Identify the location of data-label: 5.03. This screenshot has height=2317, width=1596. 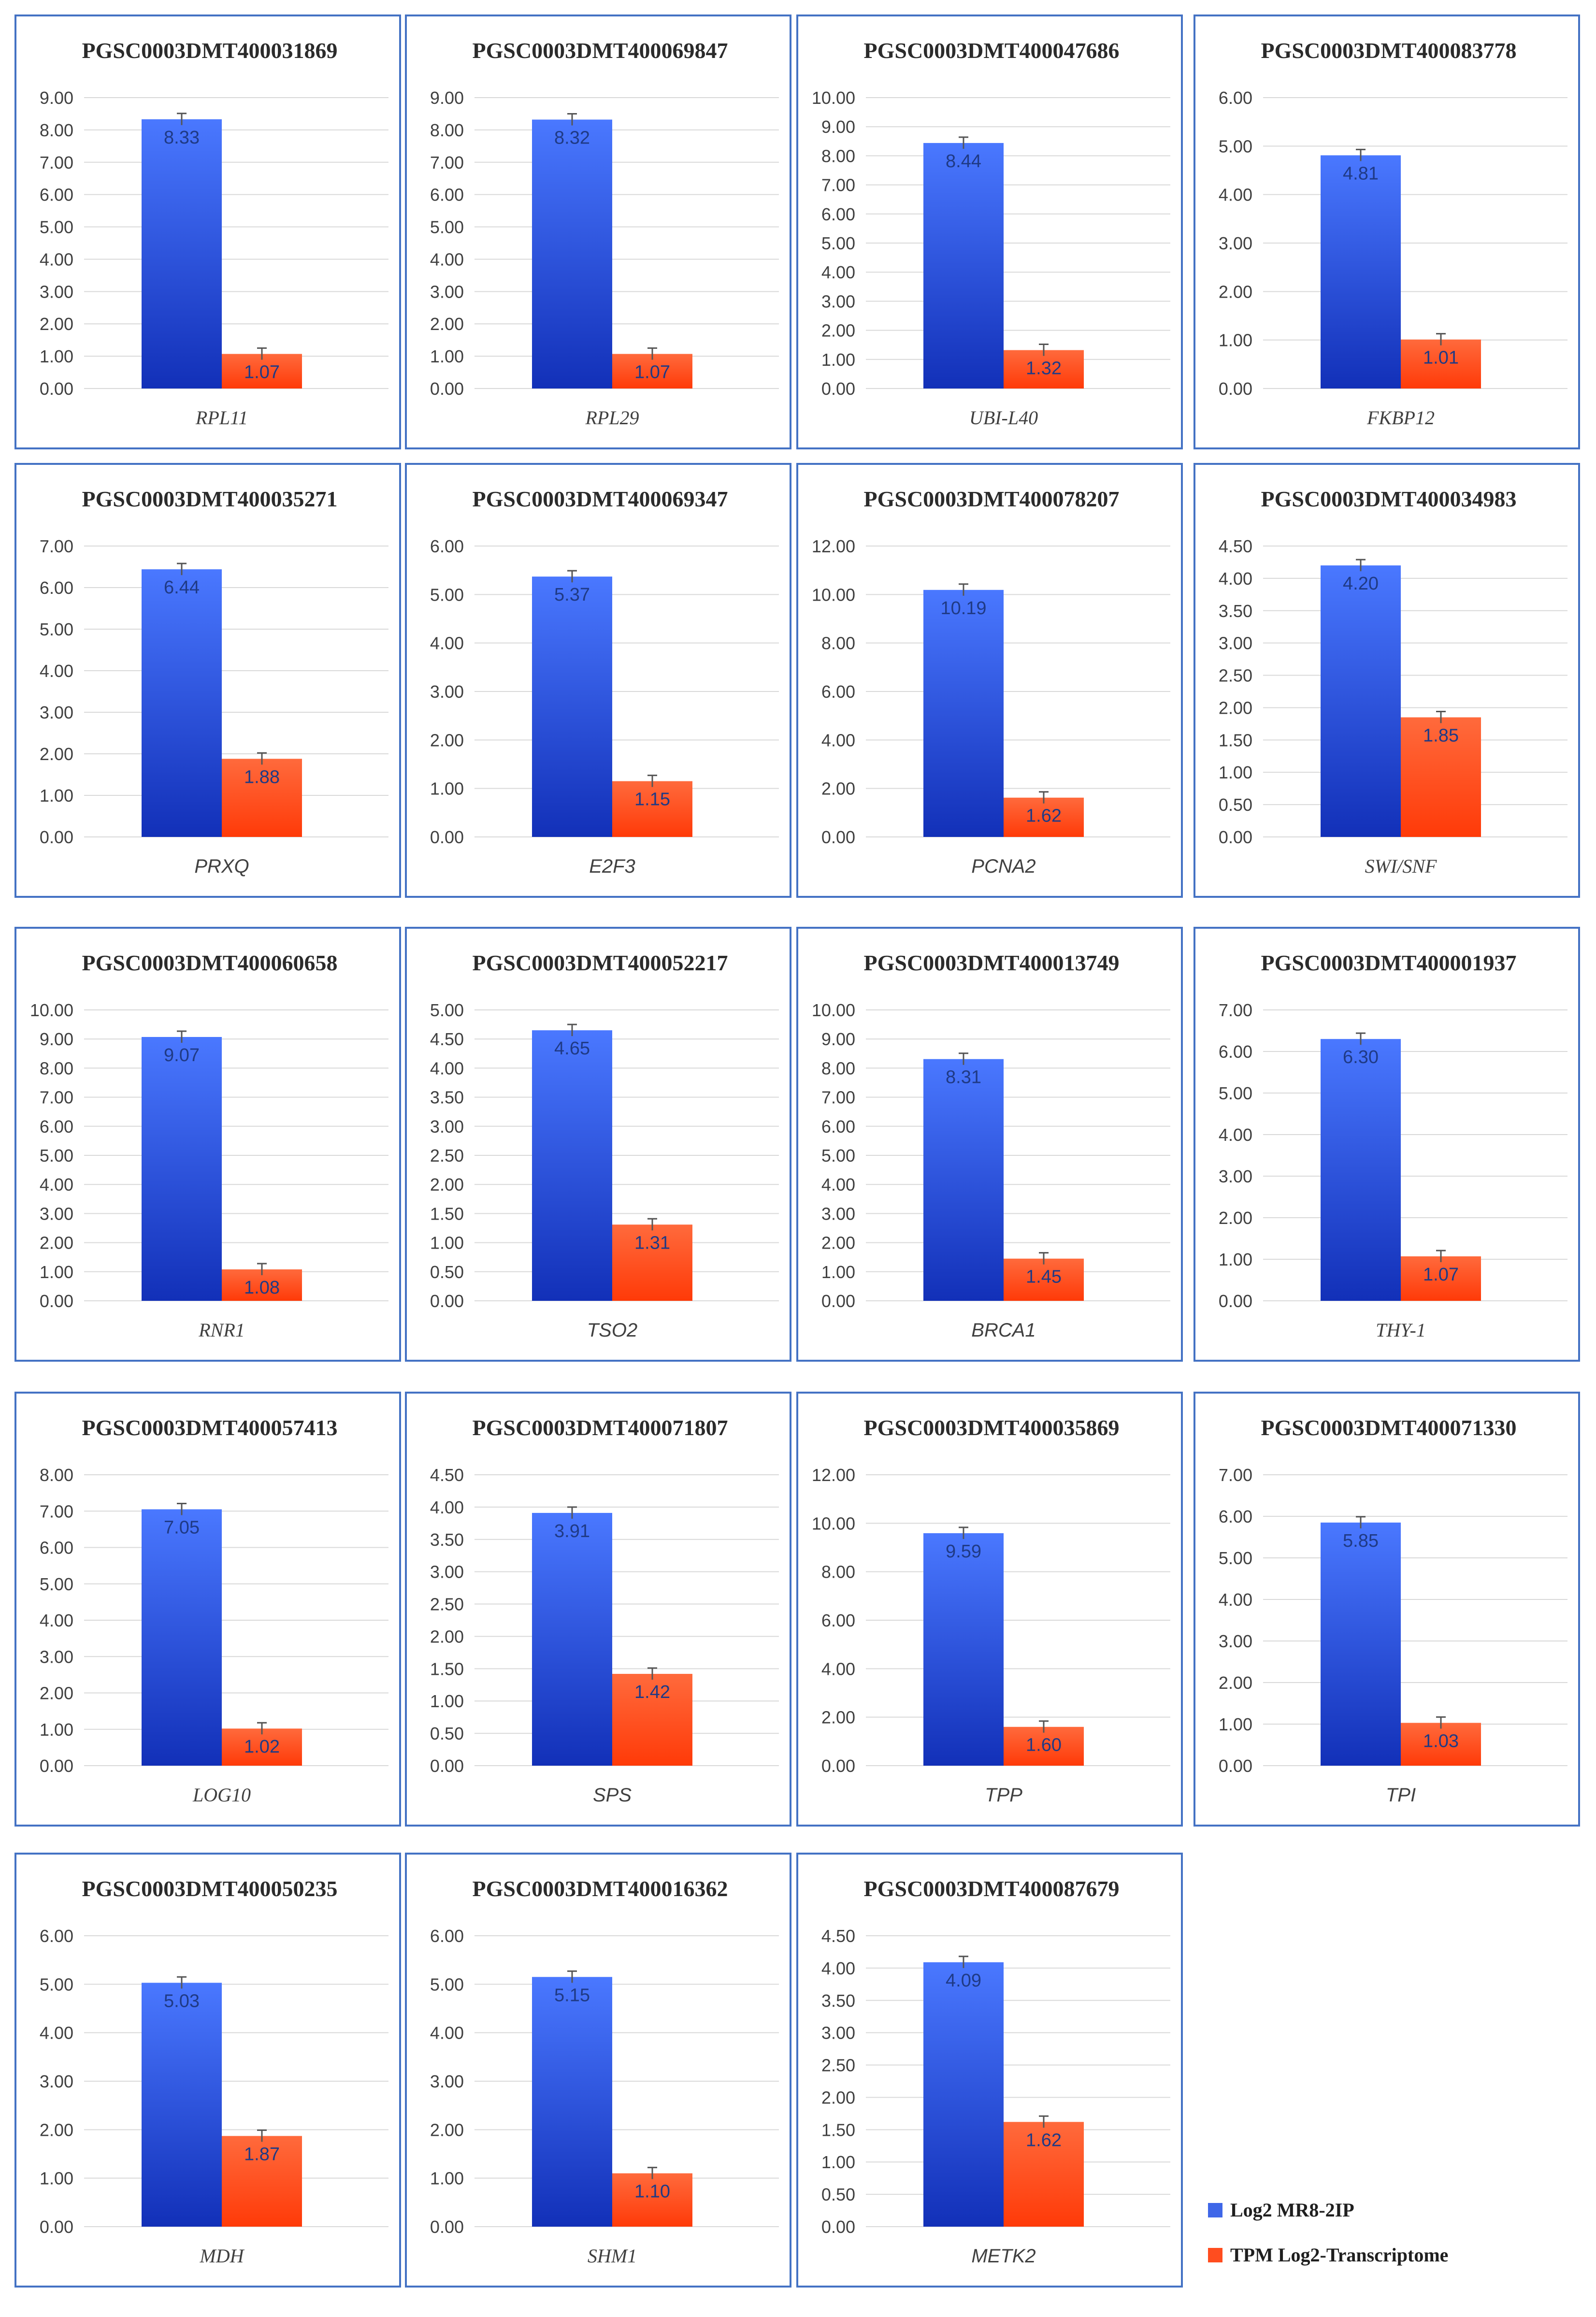
(182, 2001).